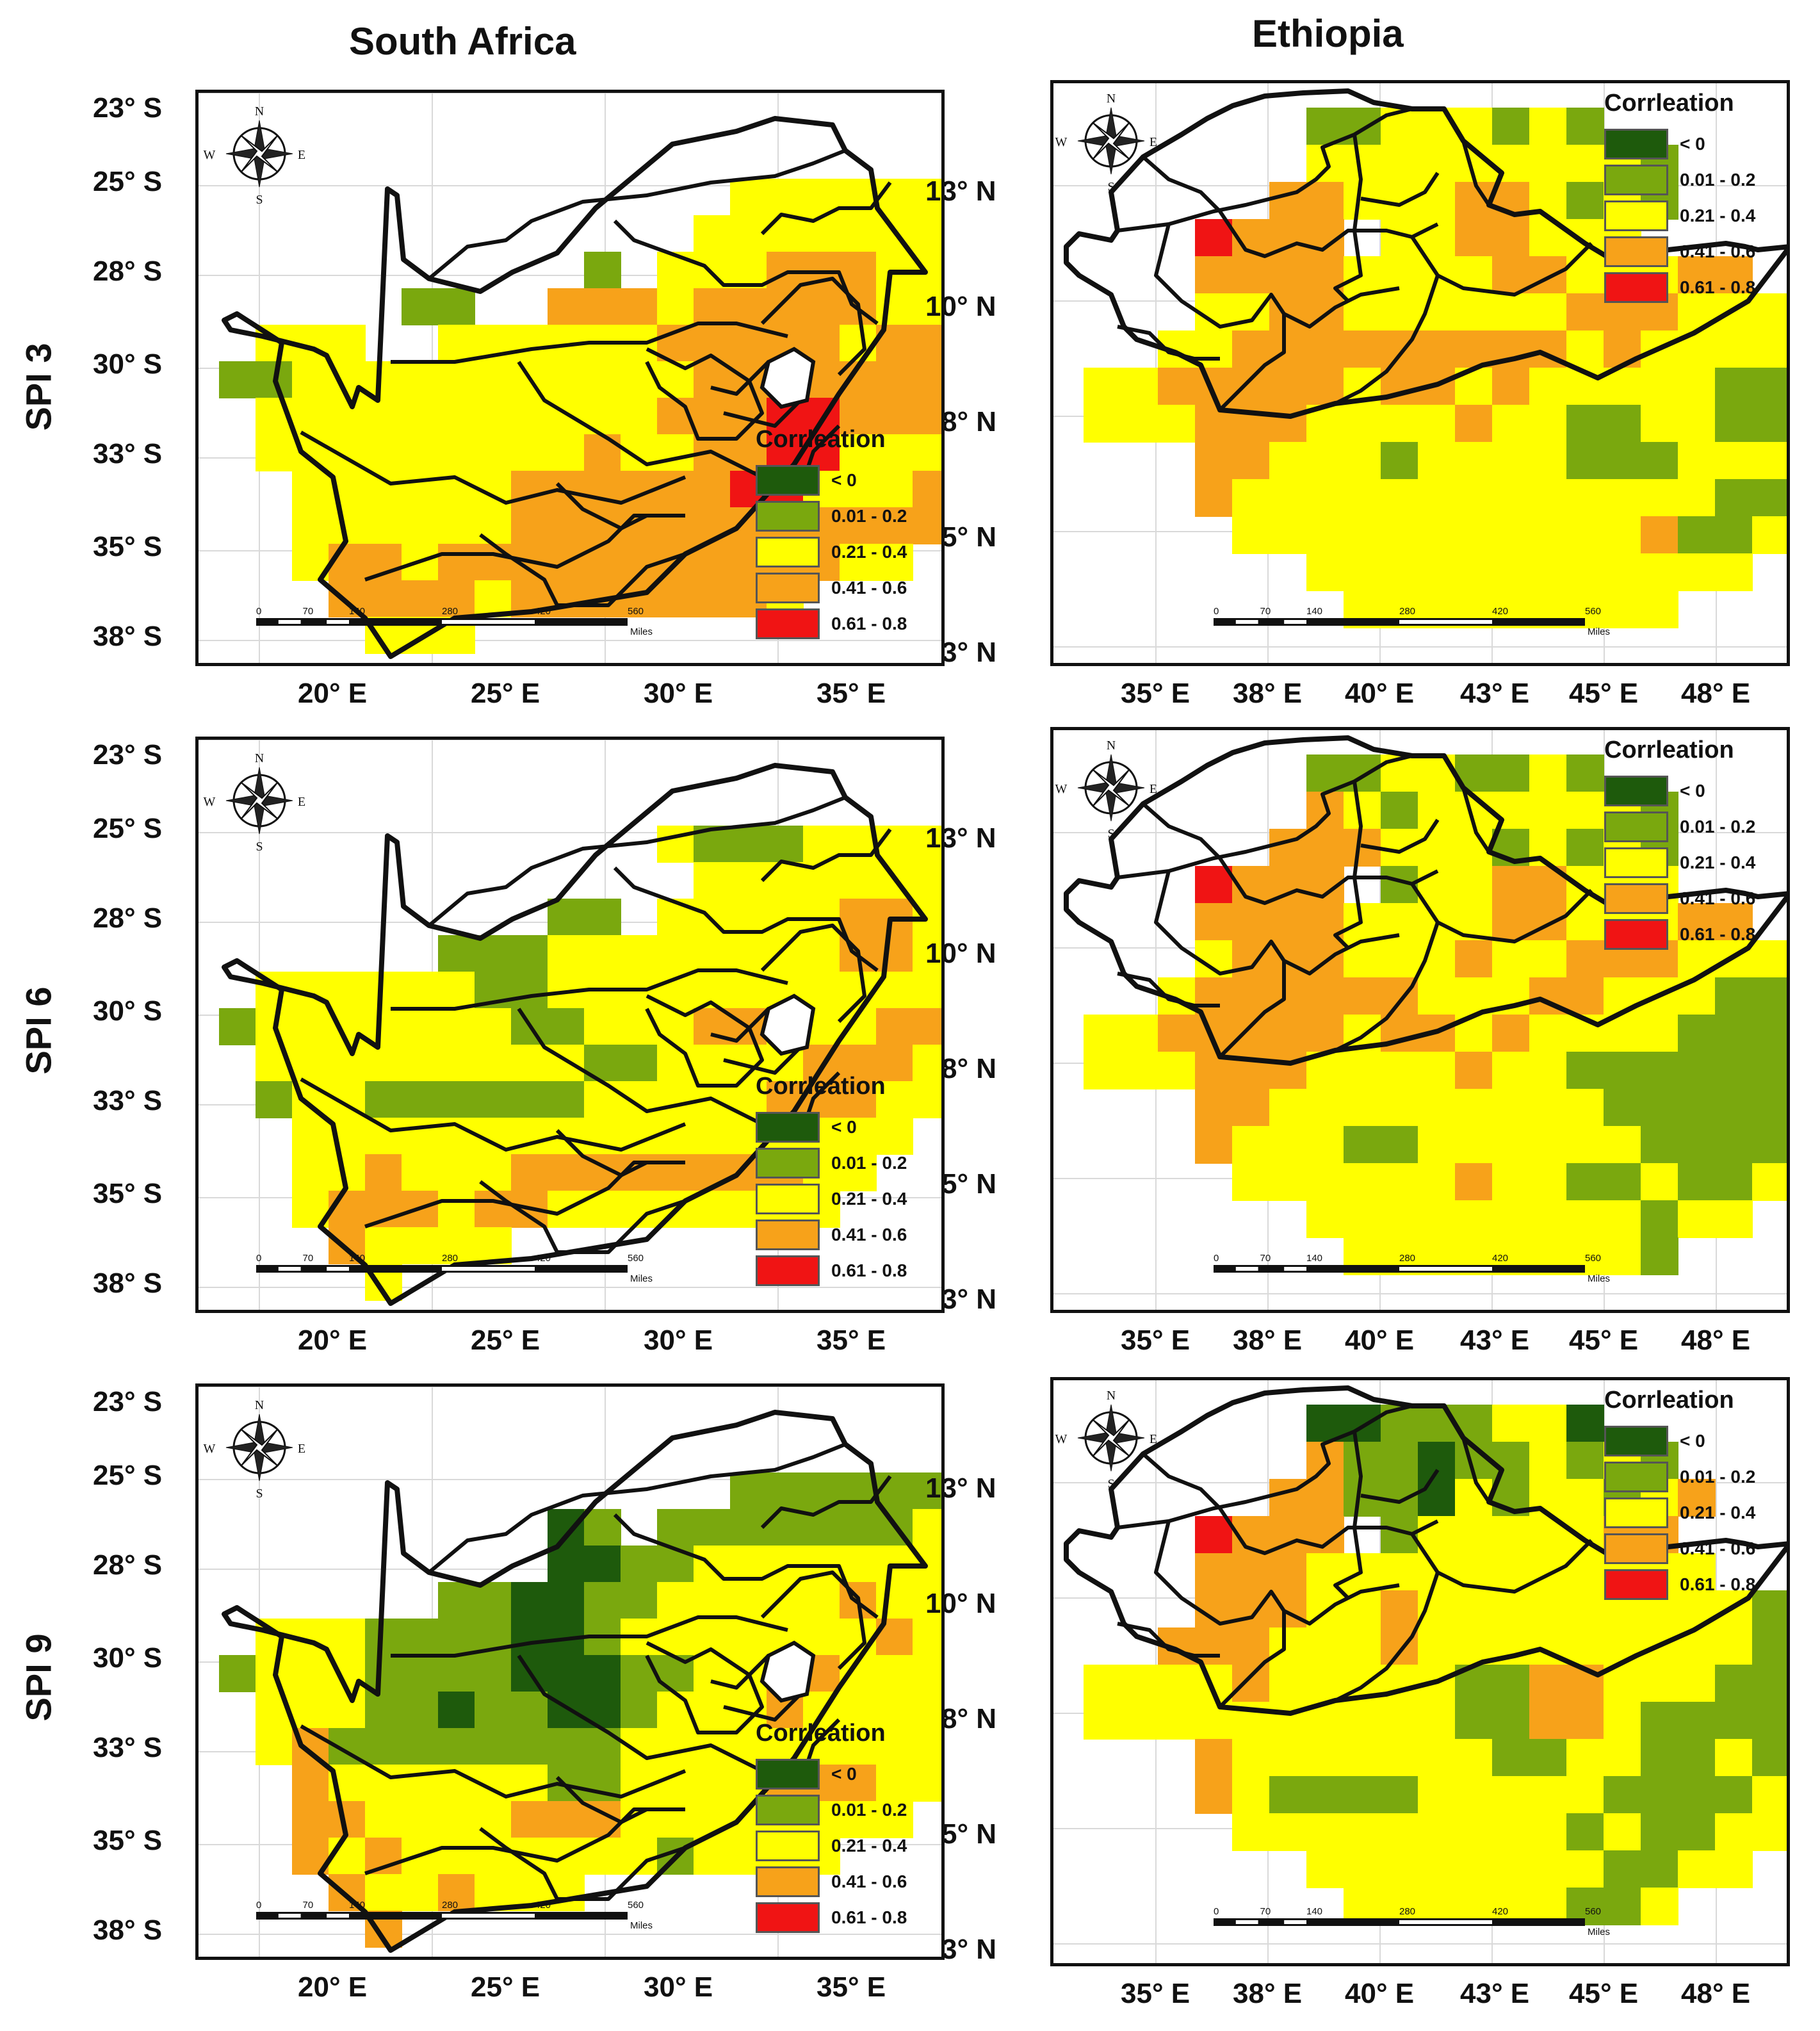 The image size is (1820, 2031). I want to click on legend-item: < 0, so click(831, 480).